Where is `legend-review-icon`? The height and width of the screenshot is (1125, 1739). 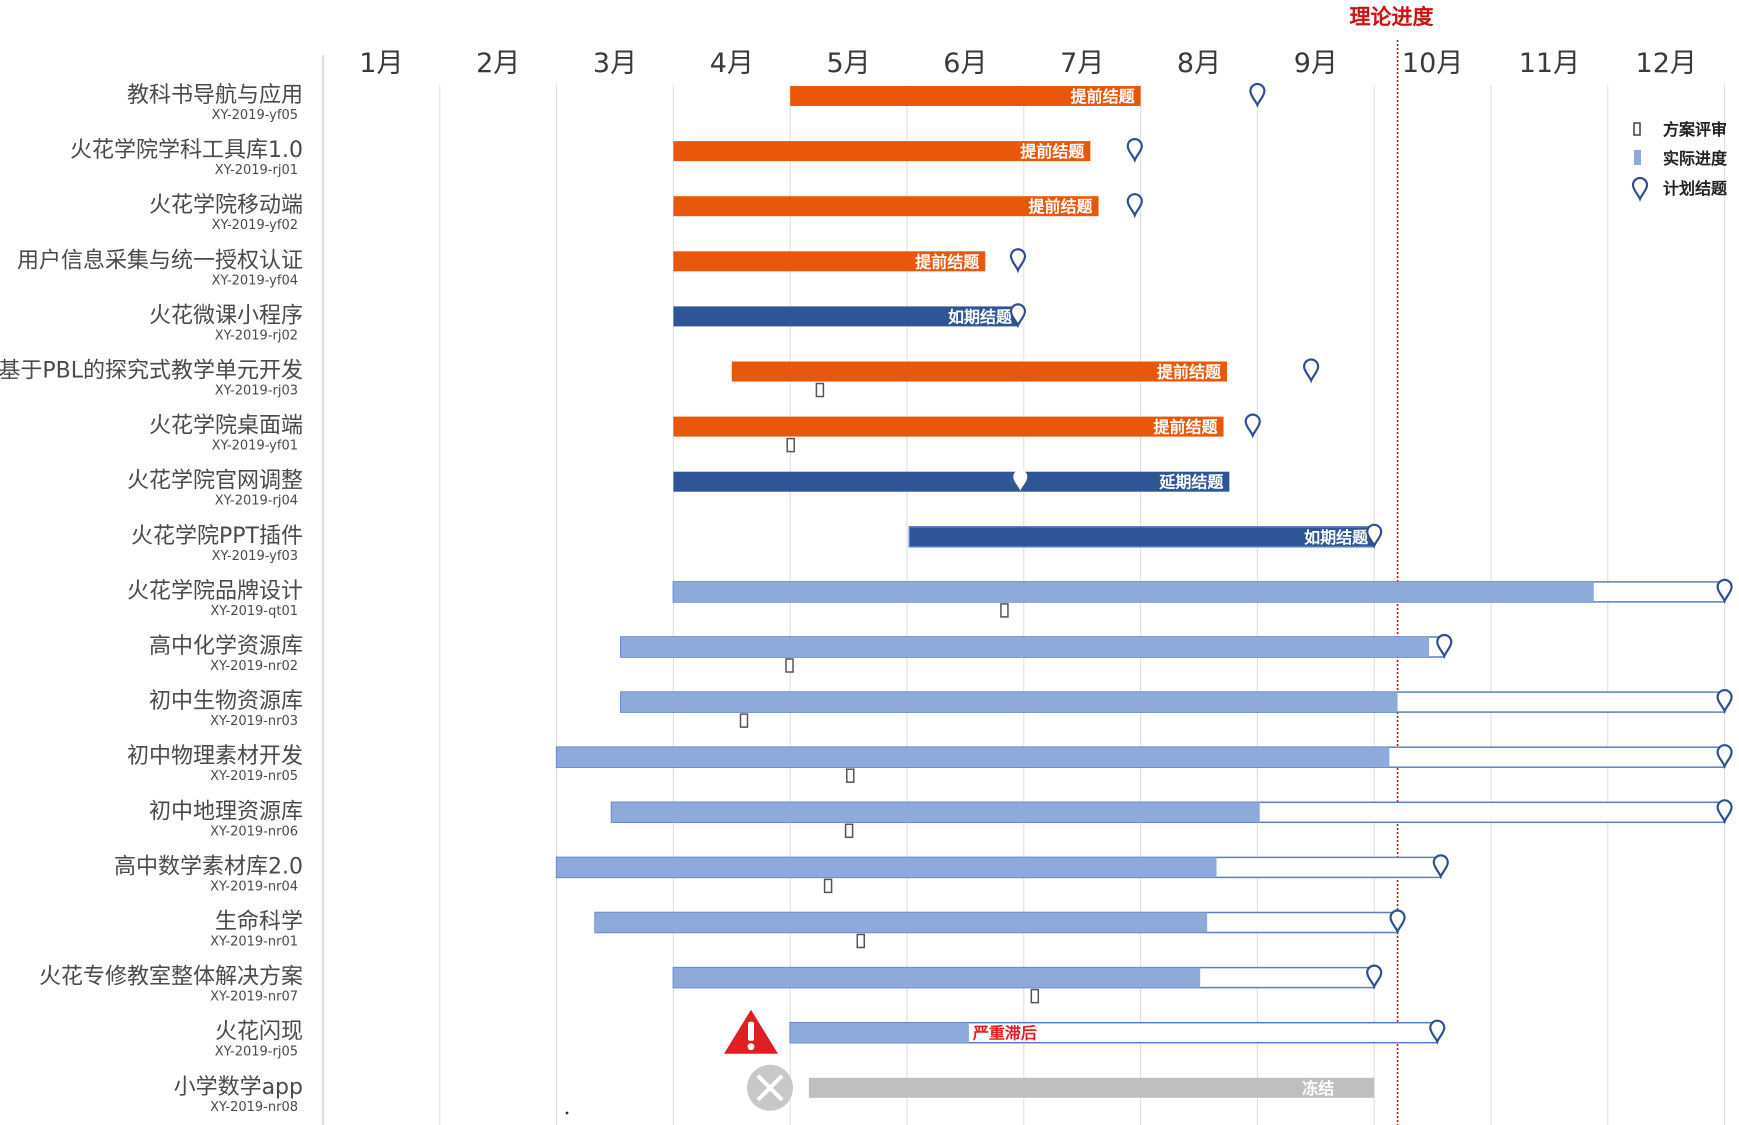
legend-review-icon is located at coordinates (1637, 129).